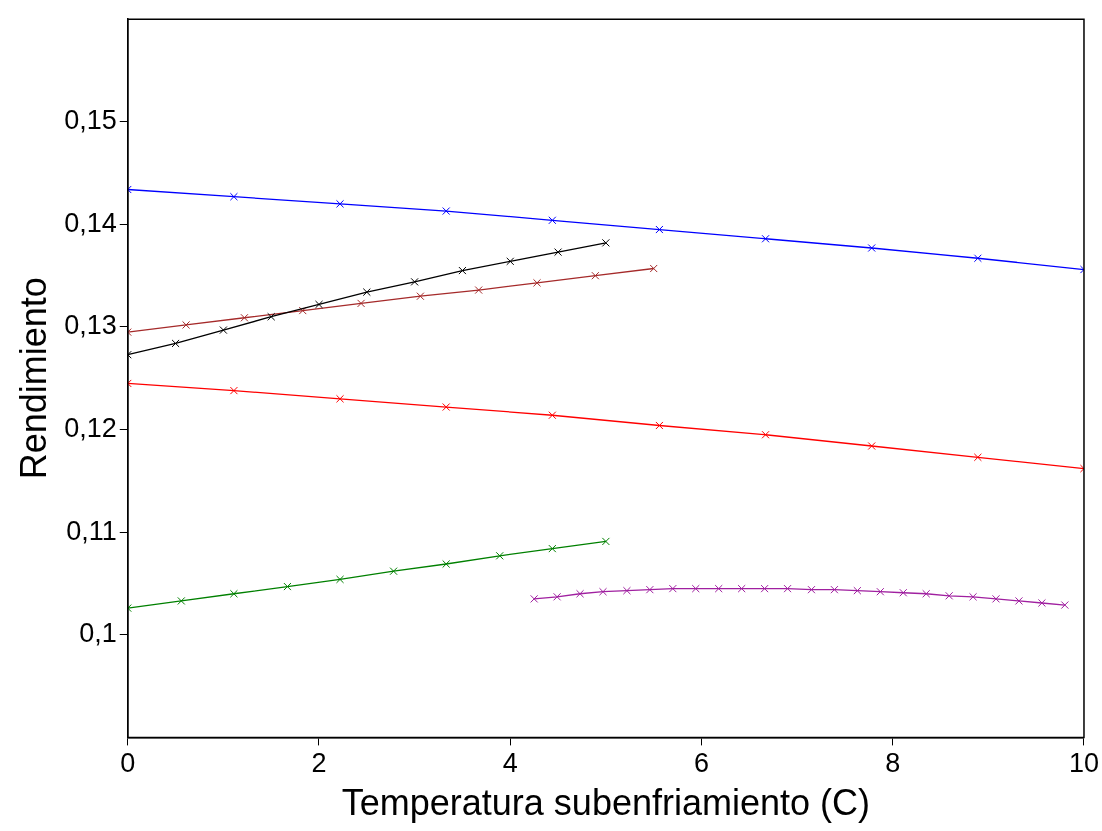  What do you see at coordinates (510, 763) in the screenshot?
I see `x-tick-label: 4` at bounding box center [510, 763].